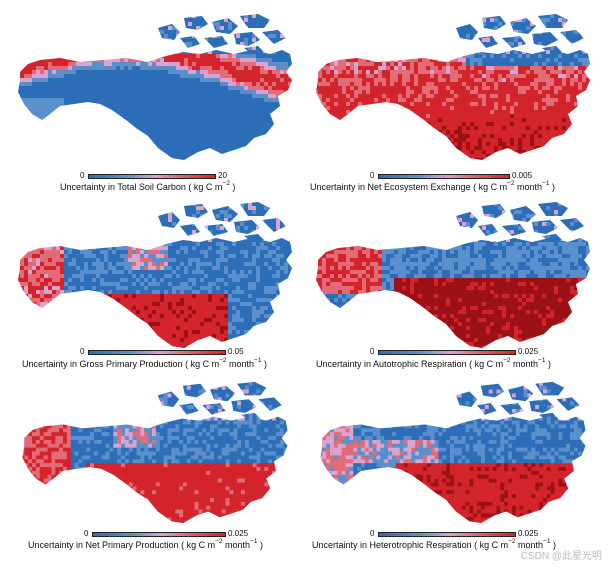  What do you see at coordinates (372, 351) in the screenshot?
I see `autotrophic-cbar-min: 0` at bounding box center [372, 351].